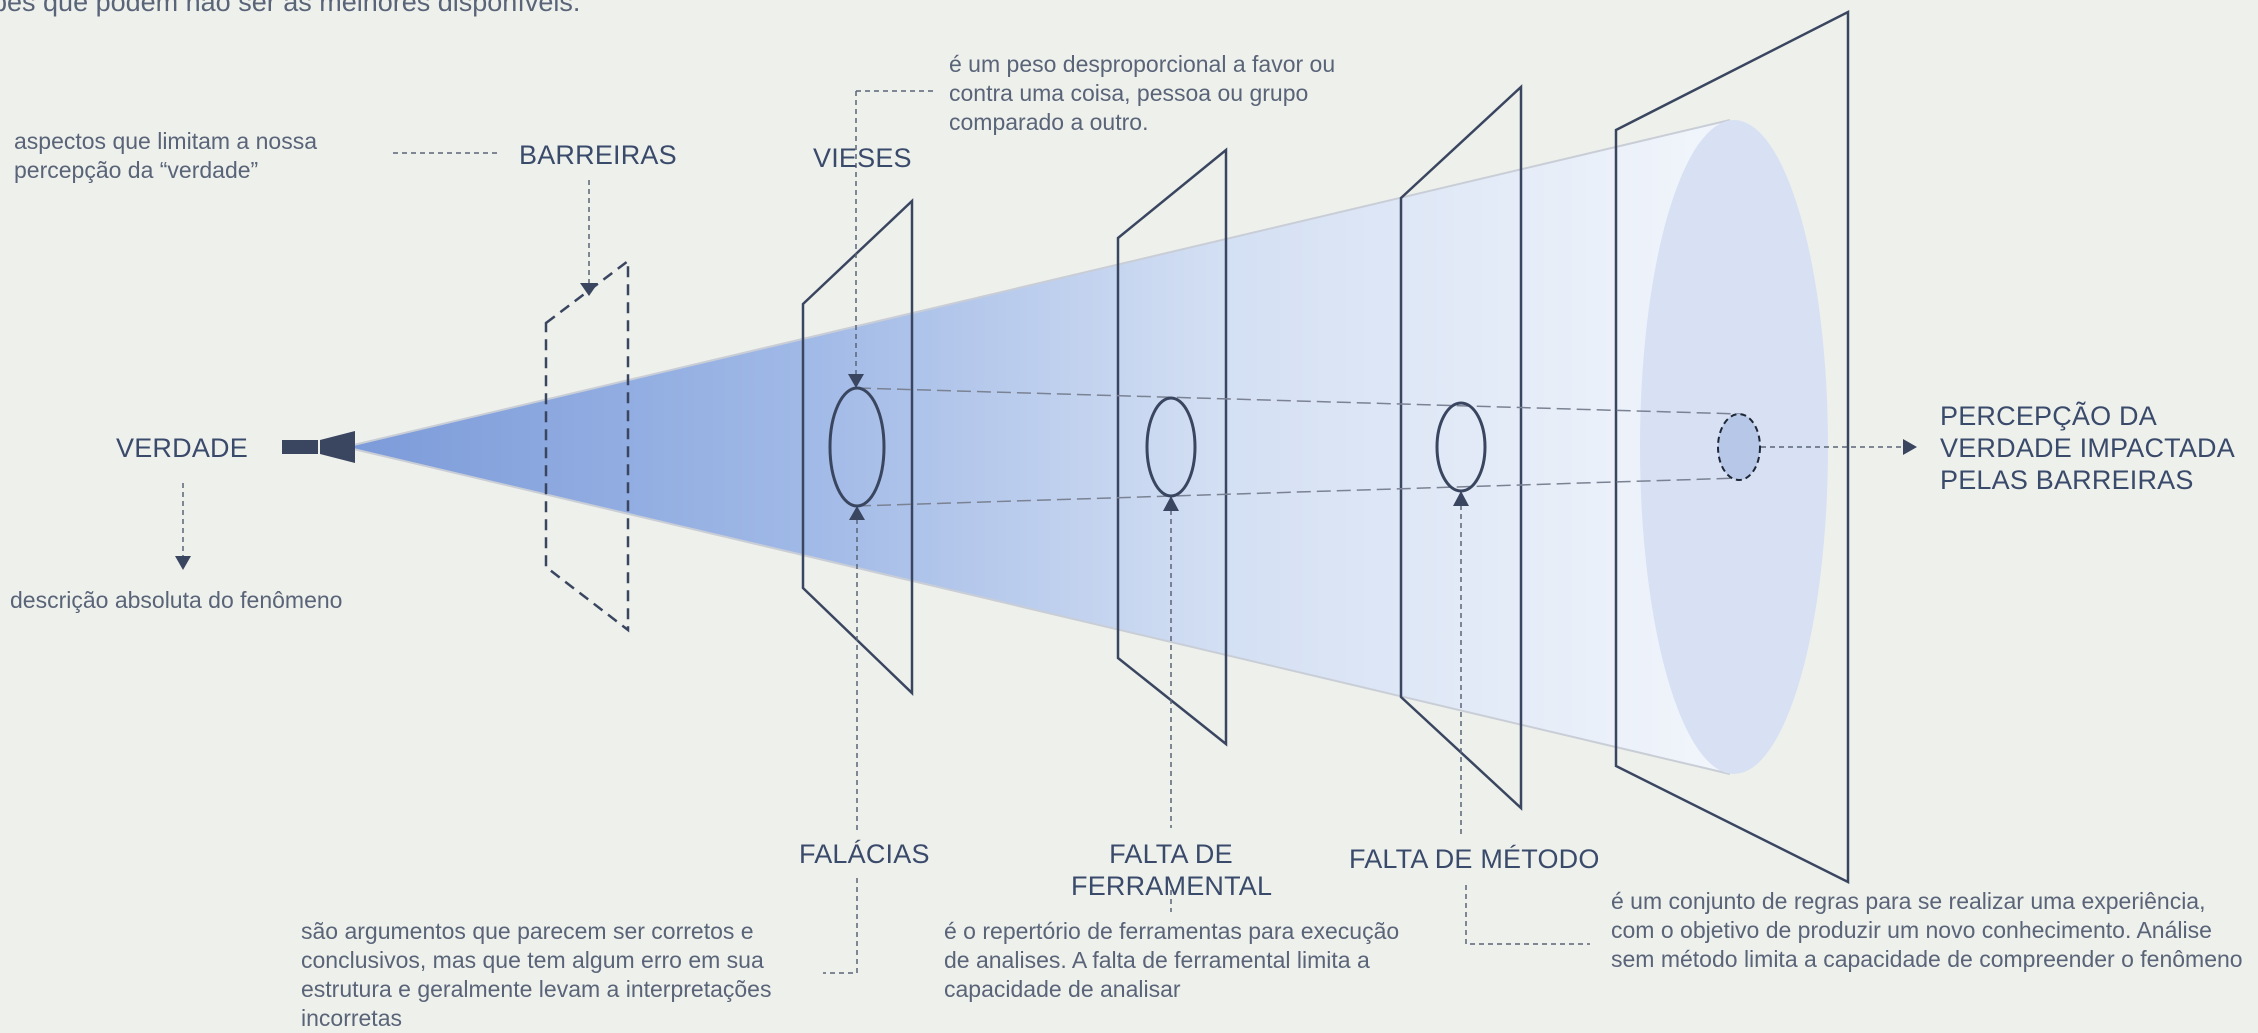  What do you see at coordinates (856, 381) in the screenshot?
I see `biases-arrow-icon` at bounding box center [856, 381].